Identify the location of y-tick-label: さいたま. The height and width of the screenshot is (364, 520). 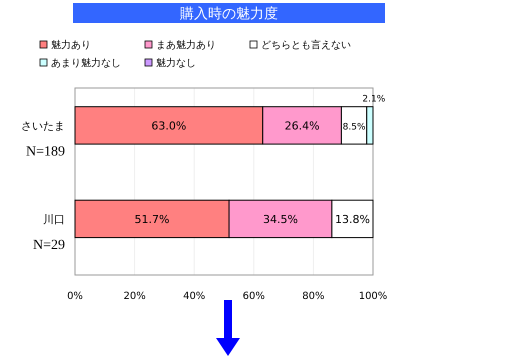
(43, 125).